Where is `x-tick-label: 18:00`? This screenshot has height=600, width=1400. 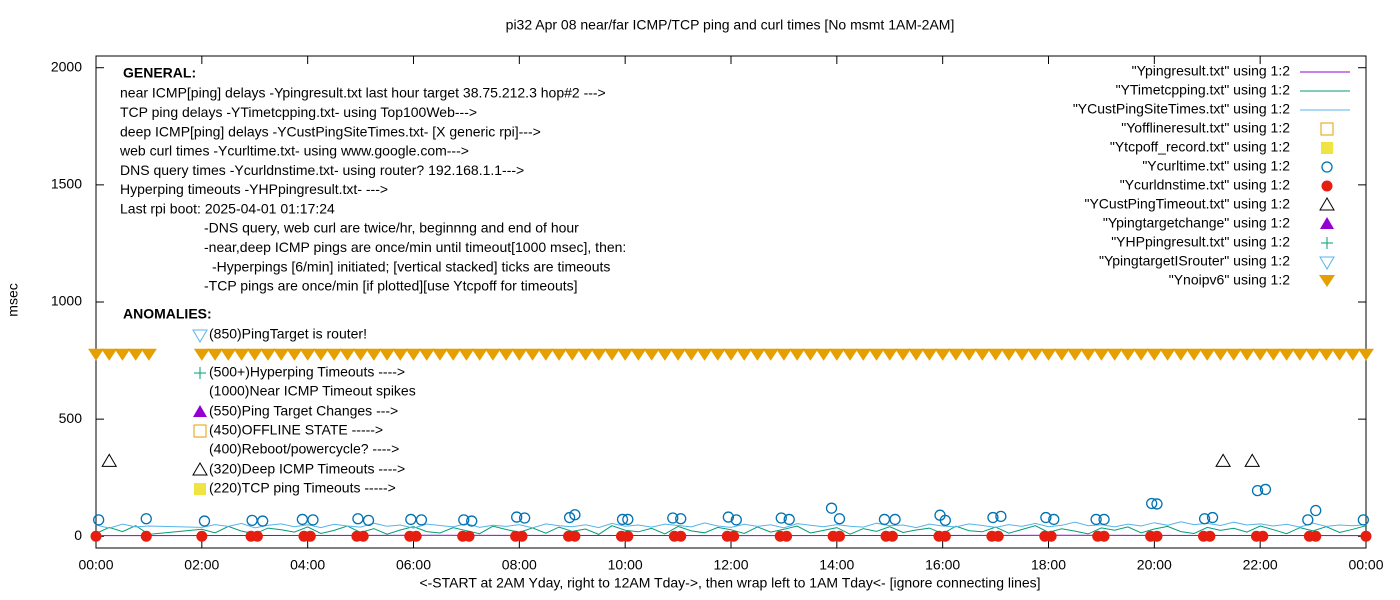
x-tick-label: 18:00 is located at coordinates (1048, 565).